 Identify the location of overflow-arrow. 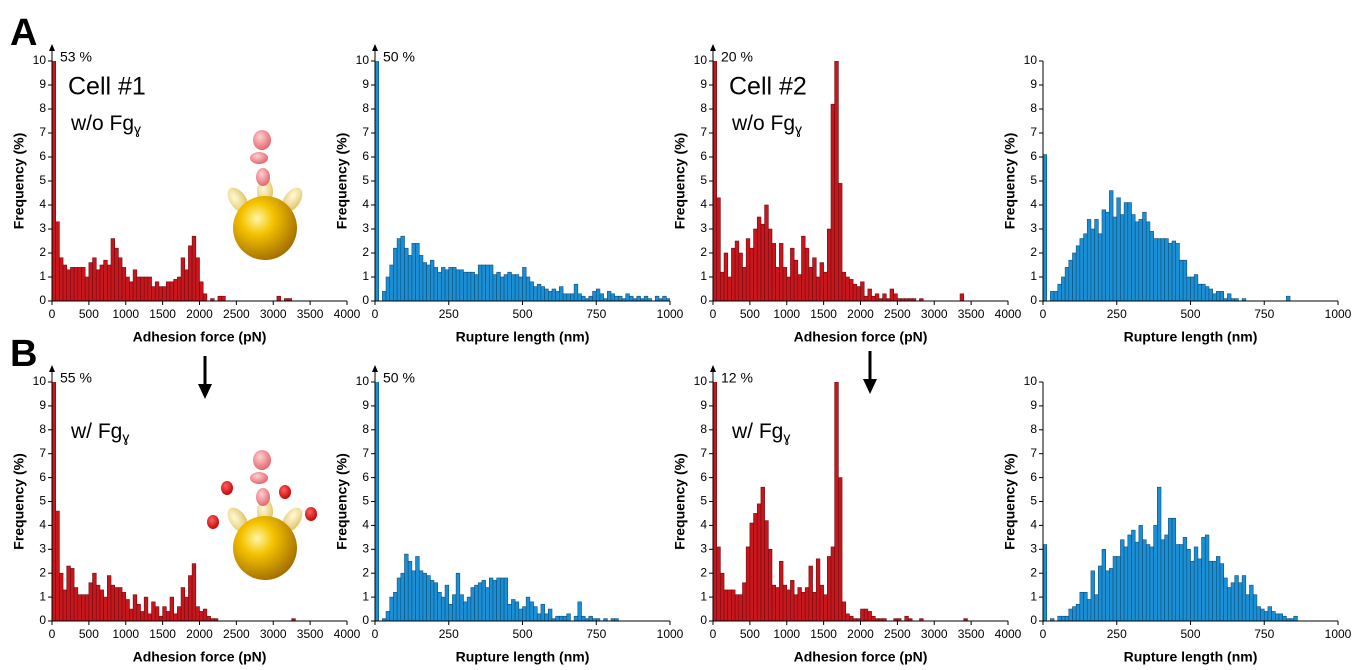
(713, 47).